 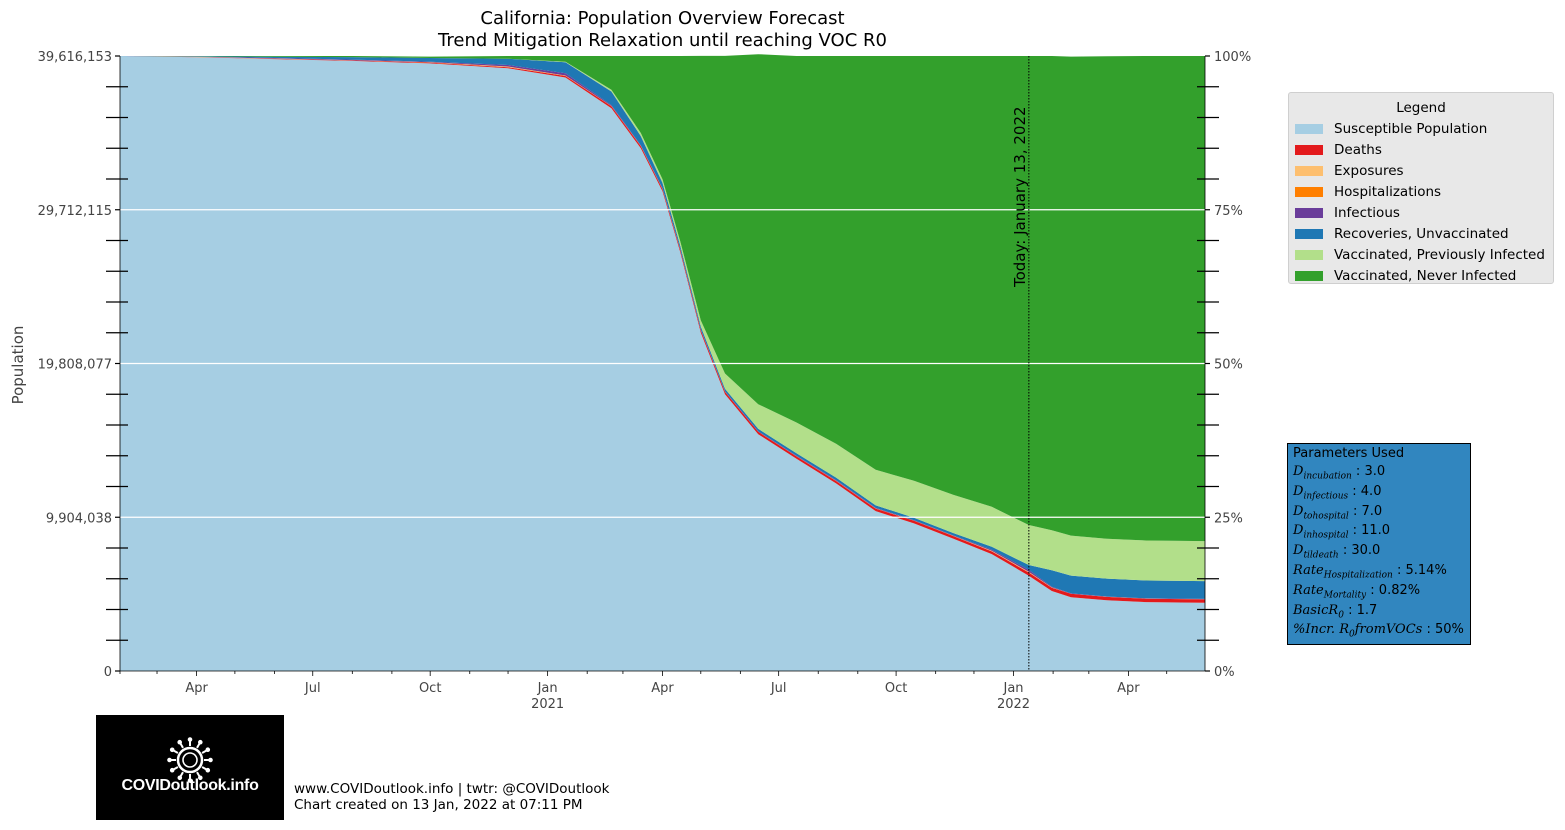 I want to click on legend-item: Vaccinated, Previously Infected, so click(x=1421, y=254).